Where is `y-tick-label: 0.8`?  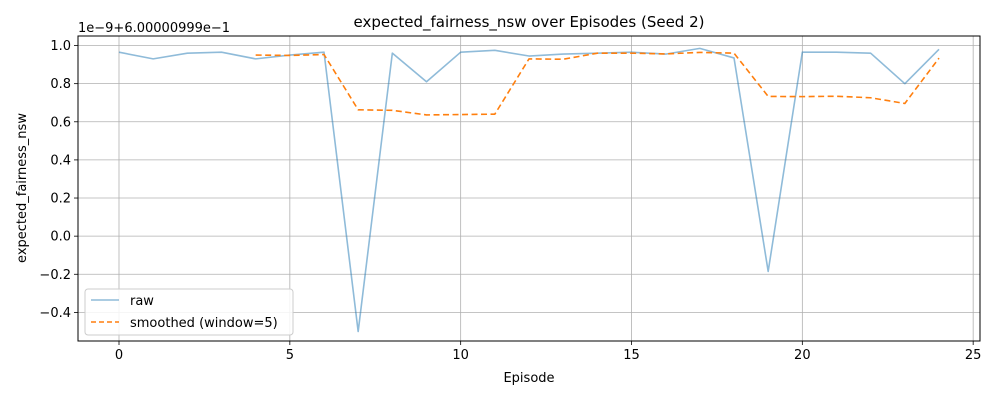 y-tick-label: 0.8 is located at coordinates (60, 84).